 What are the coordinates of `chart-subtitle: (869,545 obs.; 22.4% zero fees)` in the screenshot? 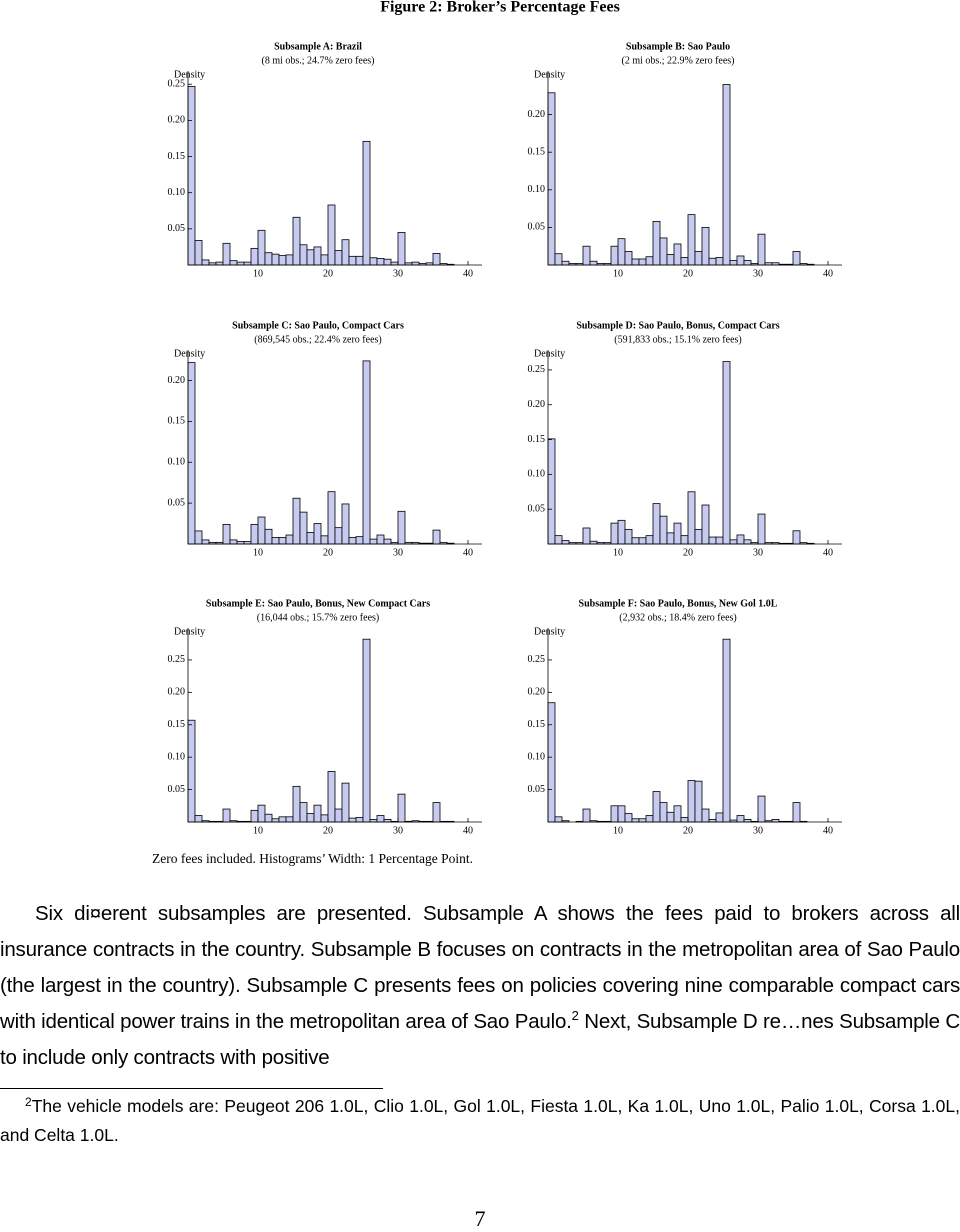 It's located at (317, 339).